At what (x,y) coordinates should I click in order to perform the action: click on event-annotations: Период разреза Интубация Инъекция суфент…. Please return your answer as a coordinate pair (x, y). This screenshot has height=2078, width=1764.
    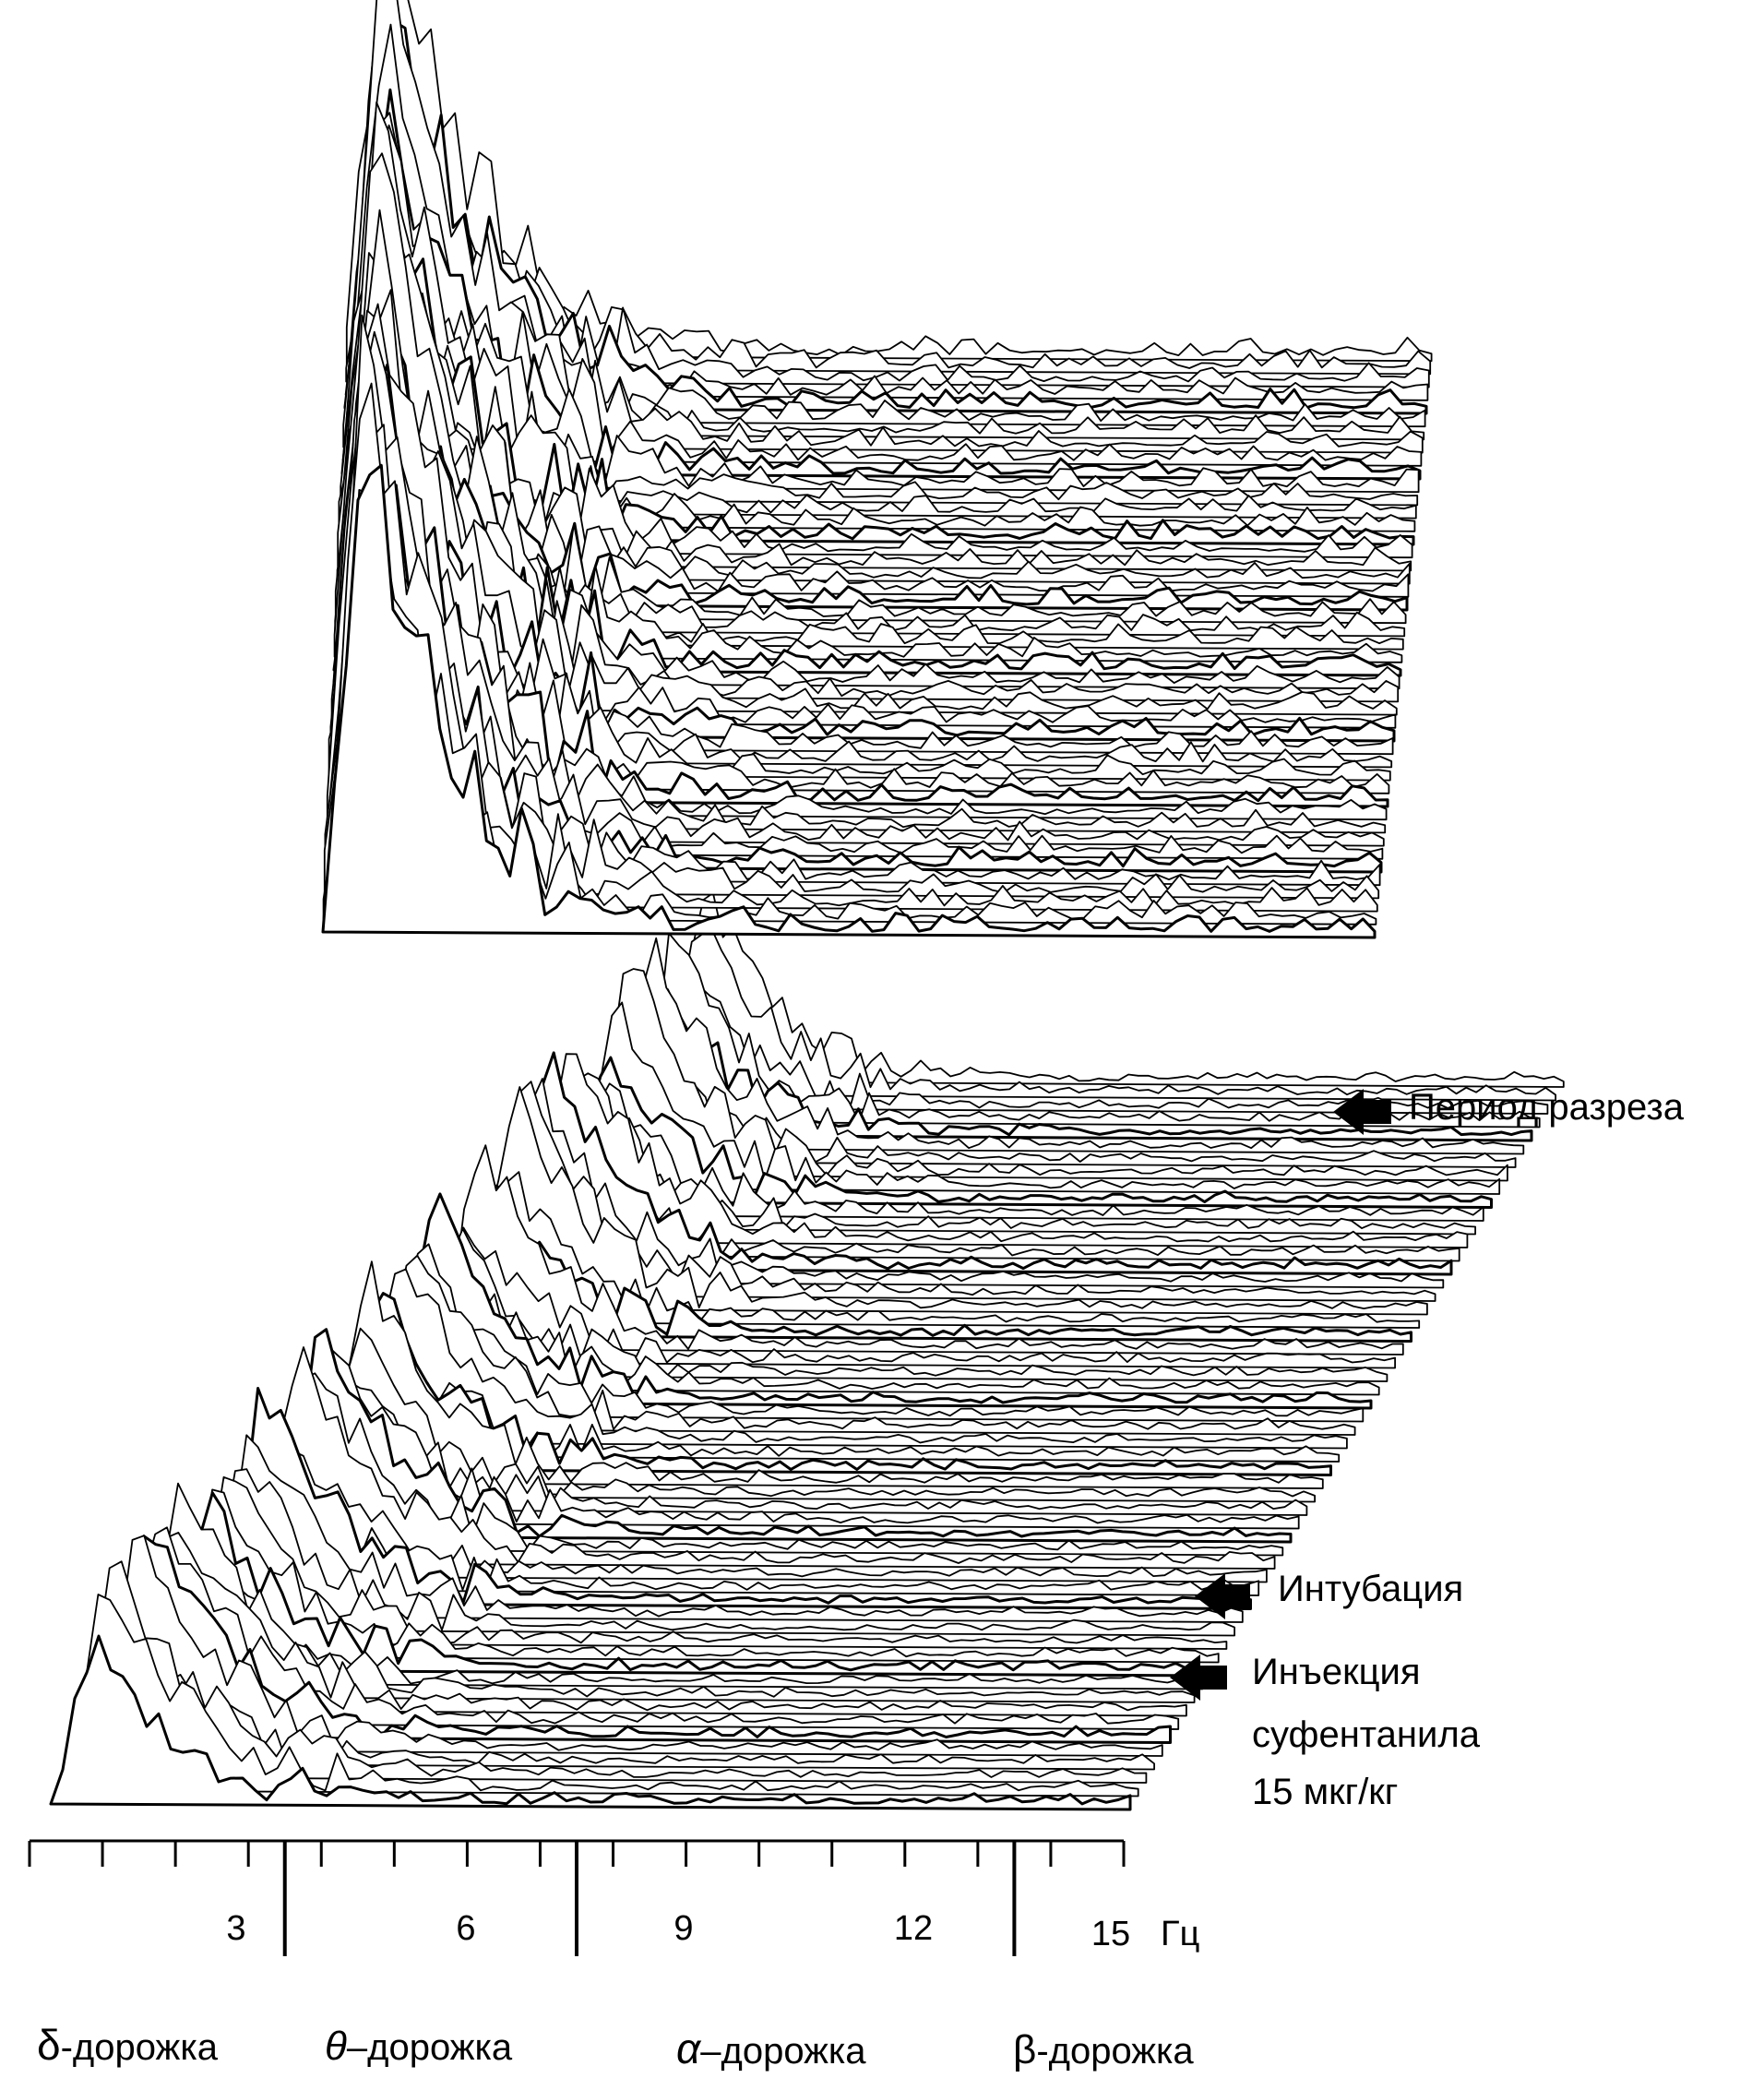
    Looking at the image, I should click on (1427, 1450).